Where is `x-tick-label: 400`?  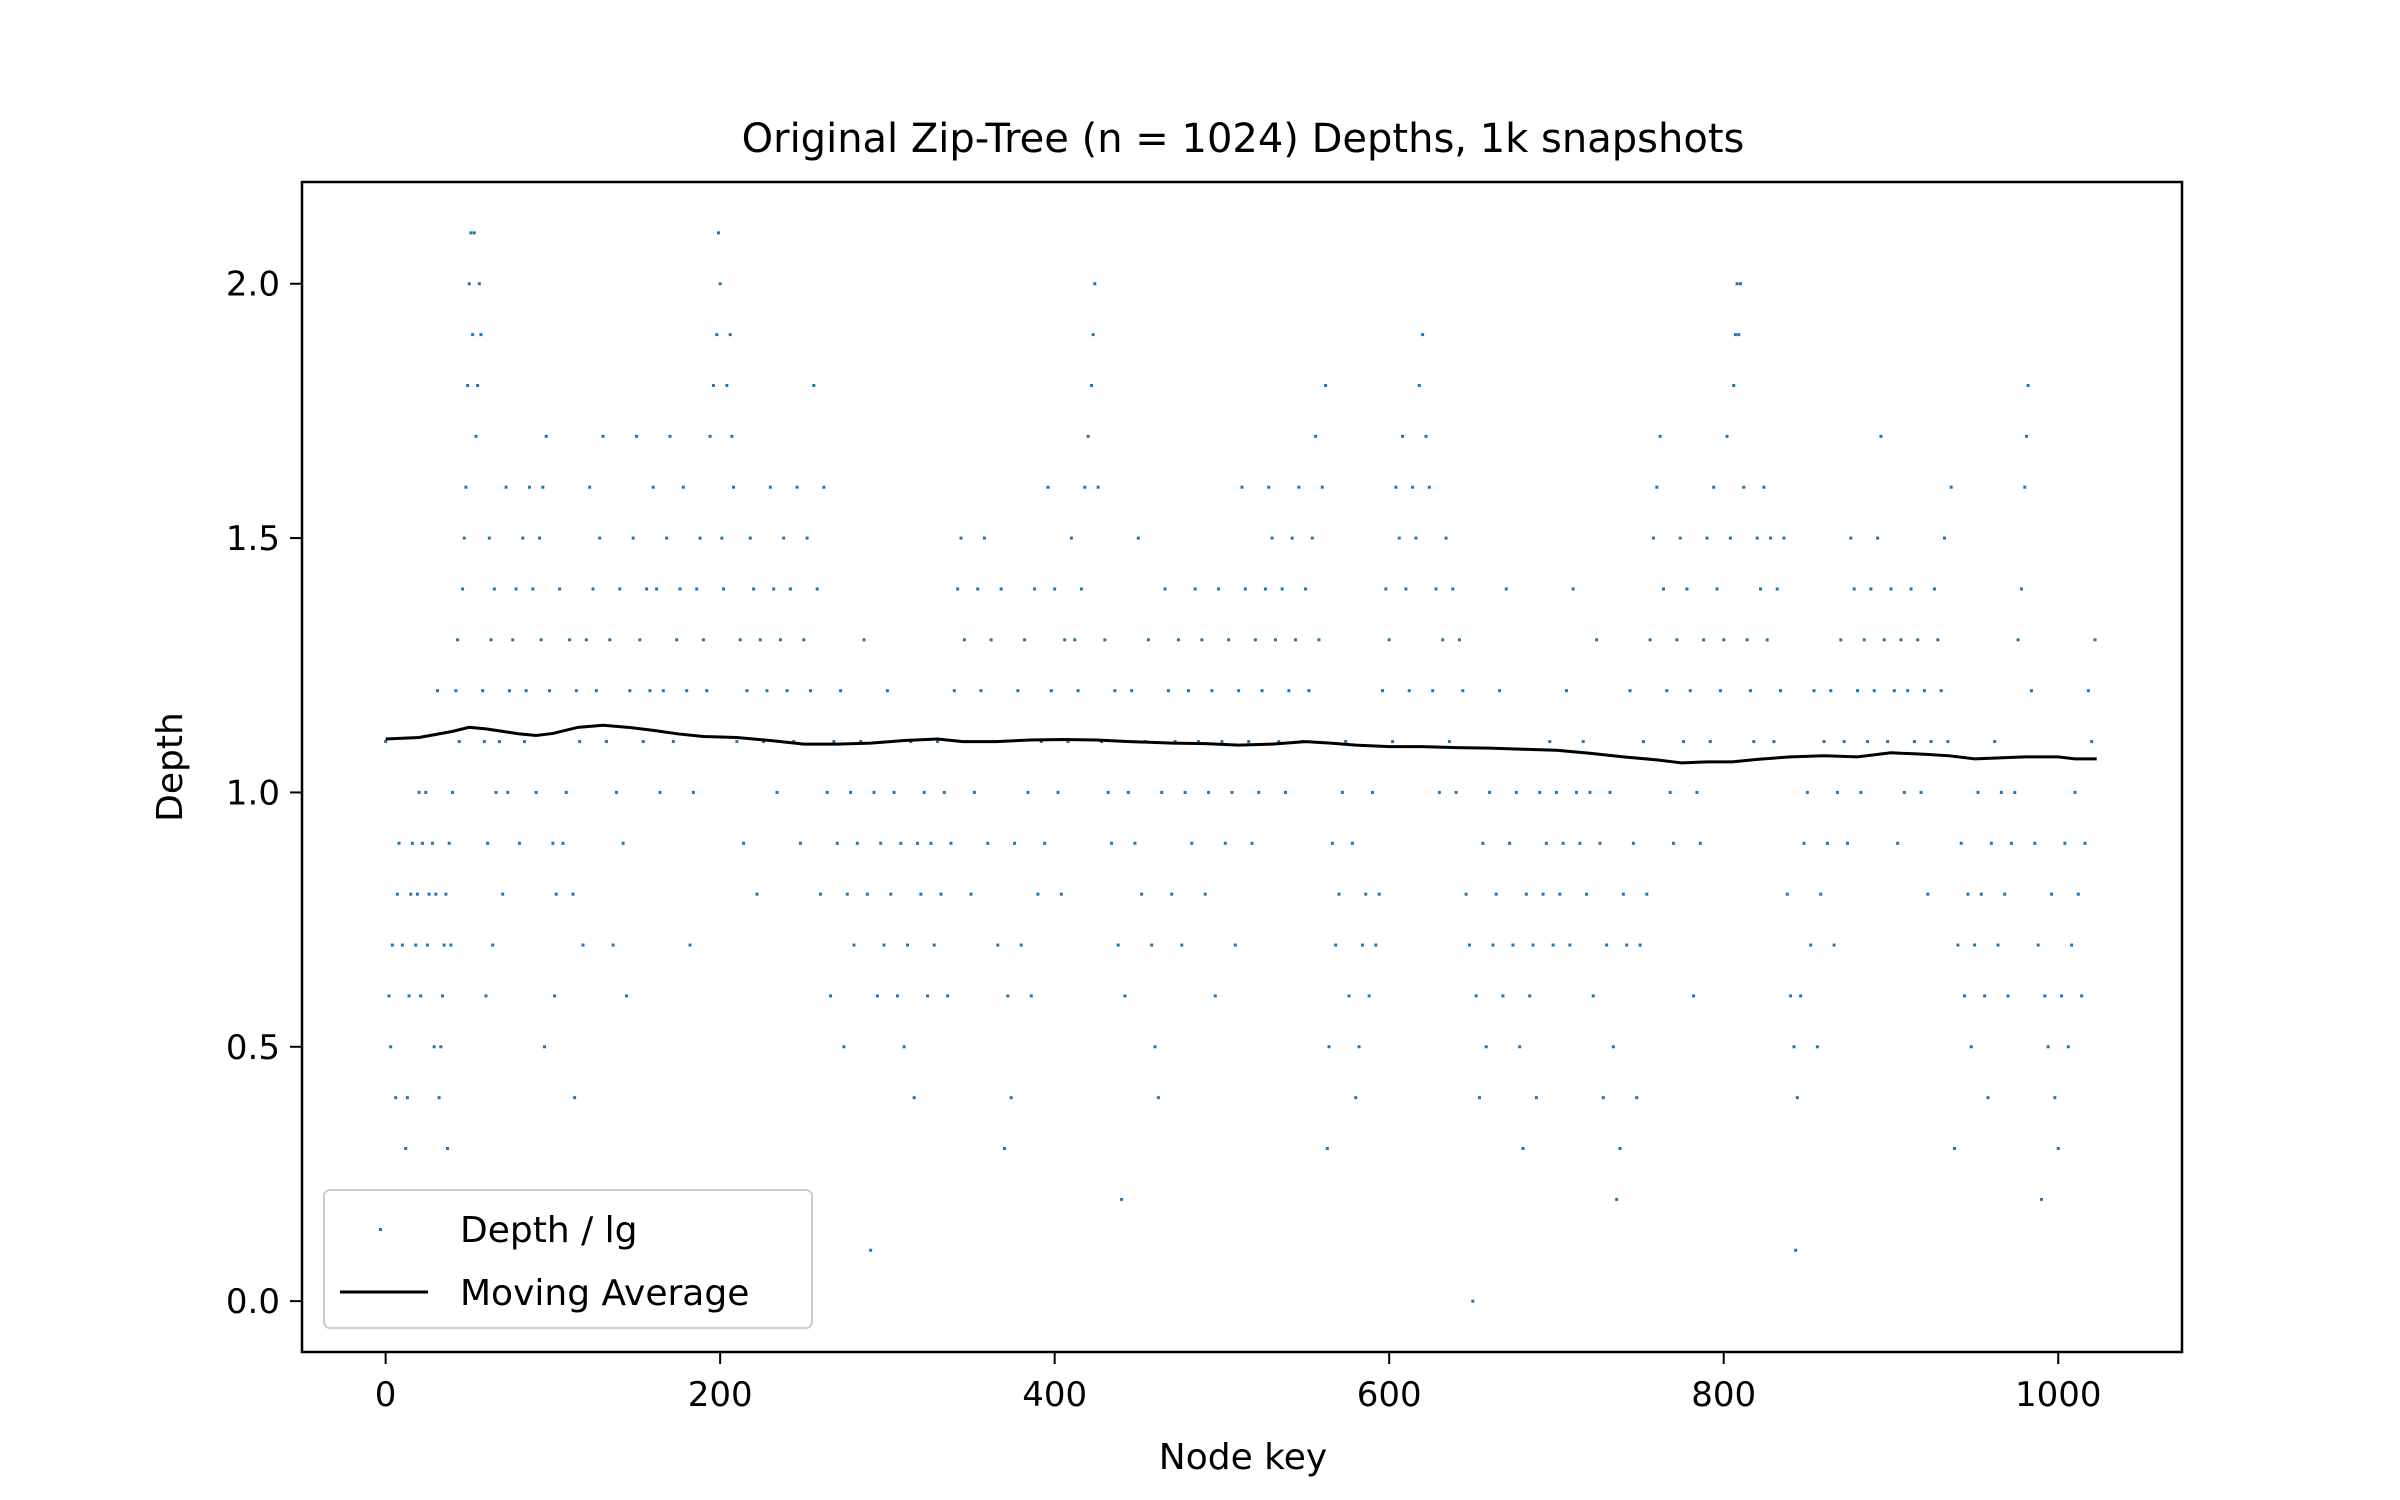
x-tick-label: 400 is located at coordinates (1054, 1395).